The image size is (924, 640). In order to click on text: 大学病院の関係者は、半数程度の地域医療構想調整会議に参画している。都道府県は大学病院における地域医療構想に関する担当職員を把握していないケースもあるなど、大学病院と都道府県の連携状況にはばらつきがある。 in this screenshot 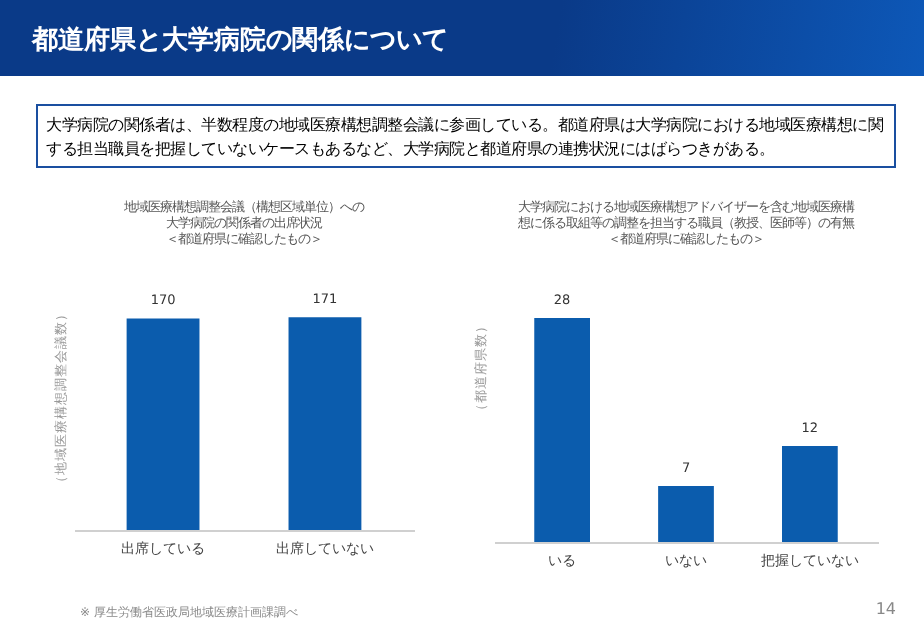, I will do `click(466, 136)`.